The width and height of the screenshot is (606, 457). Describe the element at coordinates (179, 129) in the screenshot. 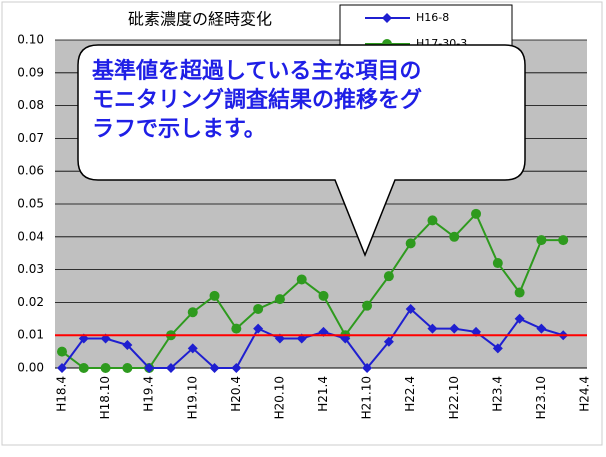

I see `callout-text: ラフで示します。` at that location.